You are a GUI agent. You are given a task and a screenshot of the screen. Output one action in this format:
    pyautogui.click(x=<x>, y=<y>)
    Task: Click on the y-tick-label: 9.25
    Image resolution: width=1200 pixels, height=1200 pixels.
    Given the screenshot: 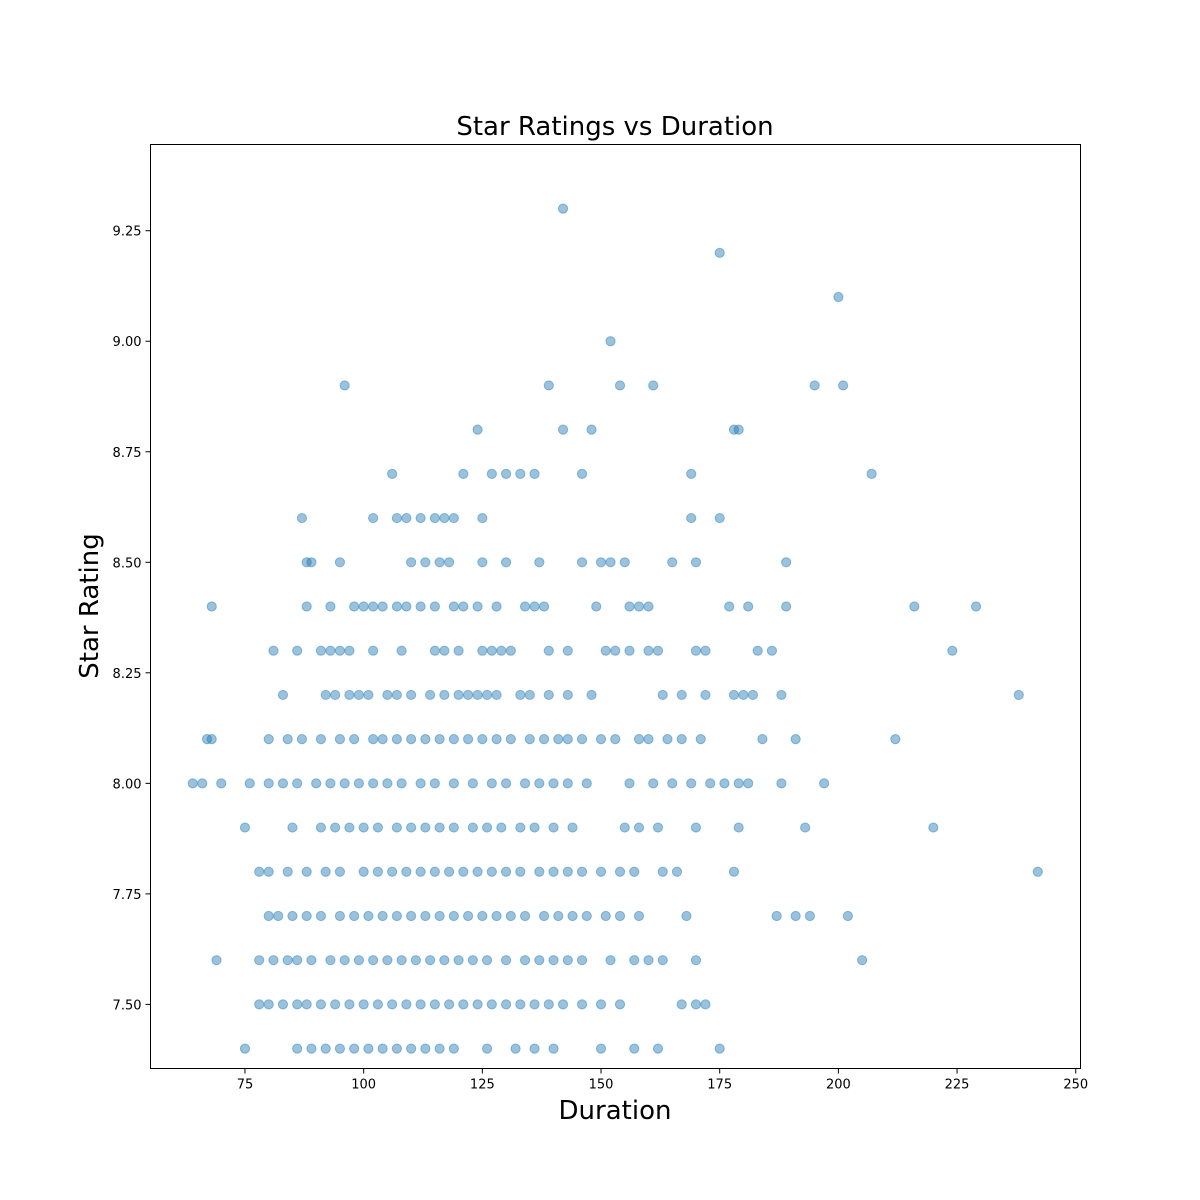 What is the action you would take?
    pyautogui.click(x=127, y=232)
    